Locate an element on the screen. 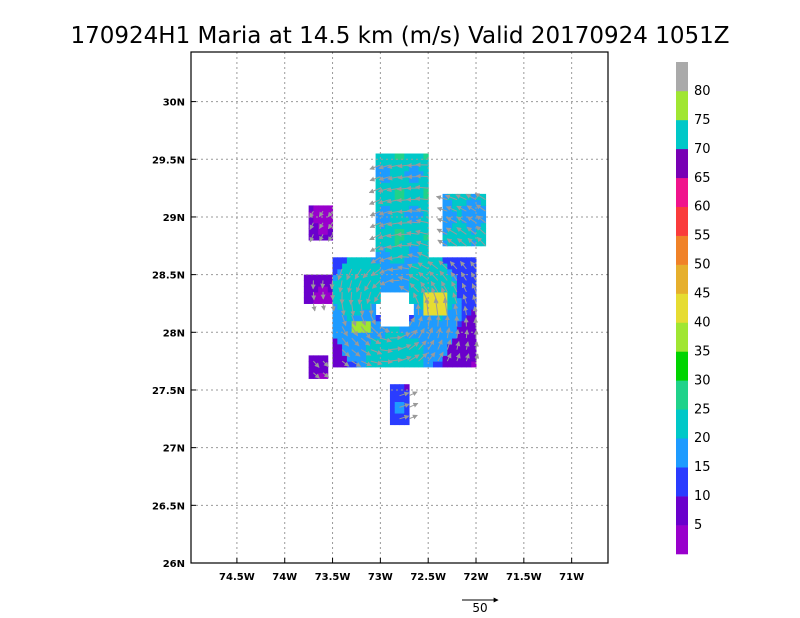  y-tick-label: 27N is located at coordinates (174, 449).